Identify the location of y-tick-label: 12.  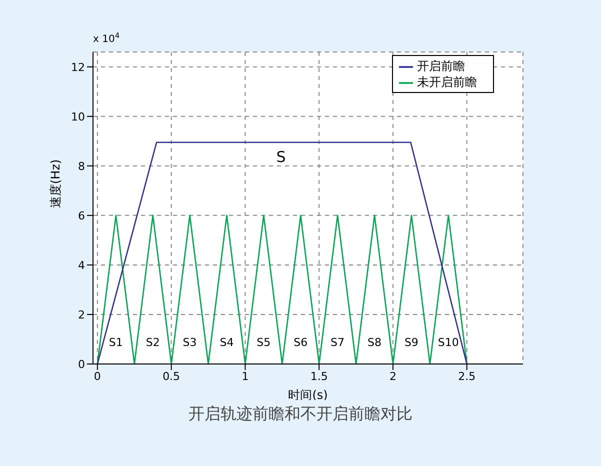
(78, 67).